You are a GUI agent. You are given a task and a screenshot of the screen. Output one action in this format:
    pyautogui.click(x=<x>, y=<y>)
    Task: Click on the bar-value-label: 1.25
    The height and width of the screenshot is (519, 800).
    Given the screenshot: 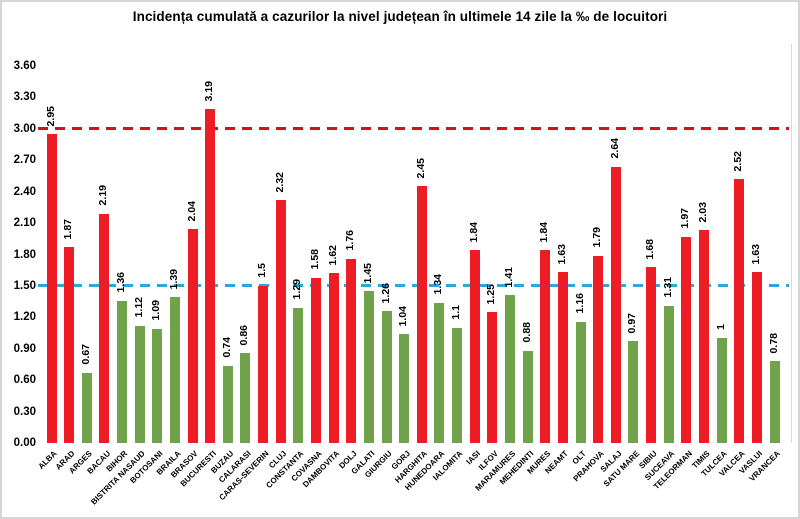 What is the action you would take?
    pyautogui.click(x=491, y=294)
    